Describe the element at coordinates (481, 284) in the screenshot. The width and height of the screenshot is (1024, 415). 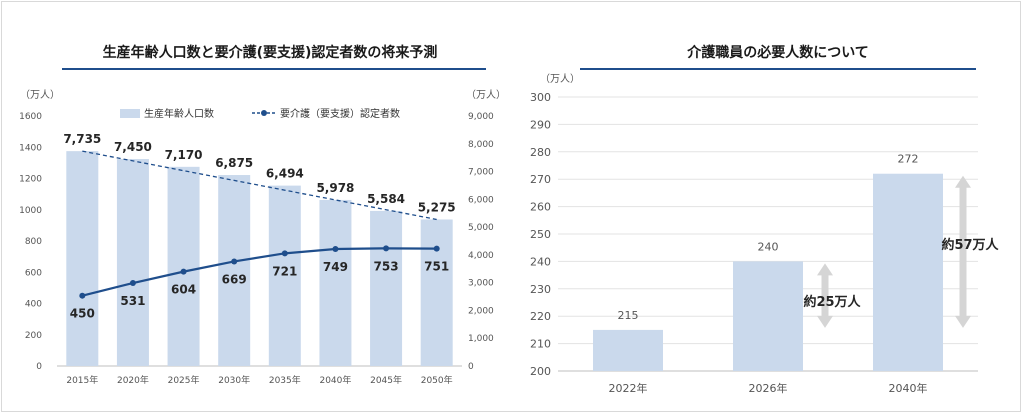
I see `right-axis-tick: 3,000` at that location.